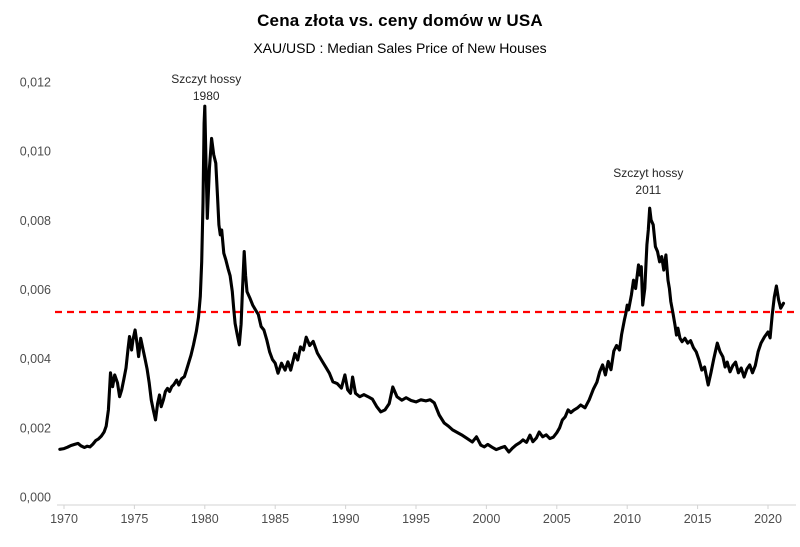  What do you see at coordinates (205, 519) in the screenshot?
I see `x-tick-label: 1980` at bounding box center [205, 519].